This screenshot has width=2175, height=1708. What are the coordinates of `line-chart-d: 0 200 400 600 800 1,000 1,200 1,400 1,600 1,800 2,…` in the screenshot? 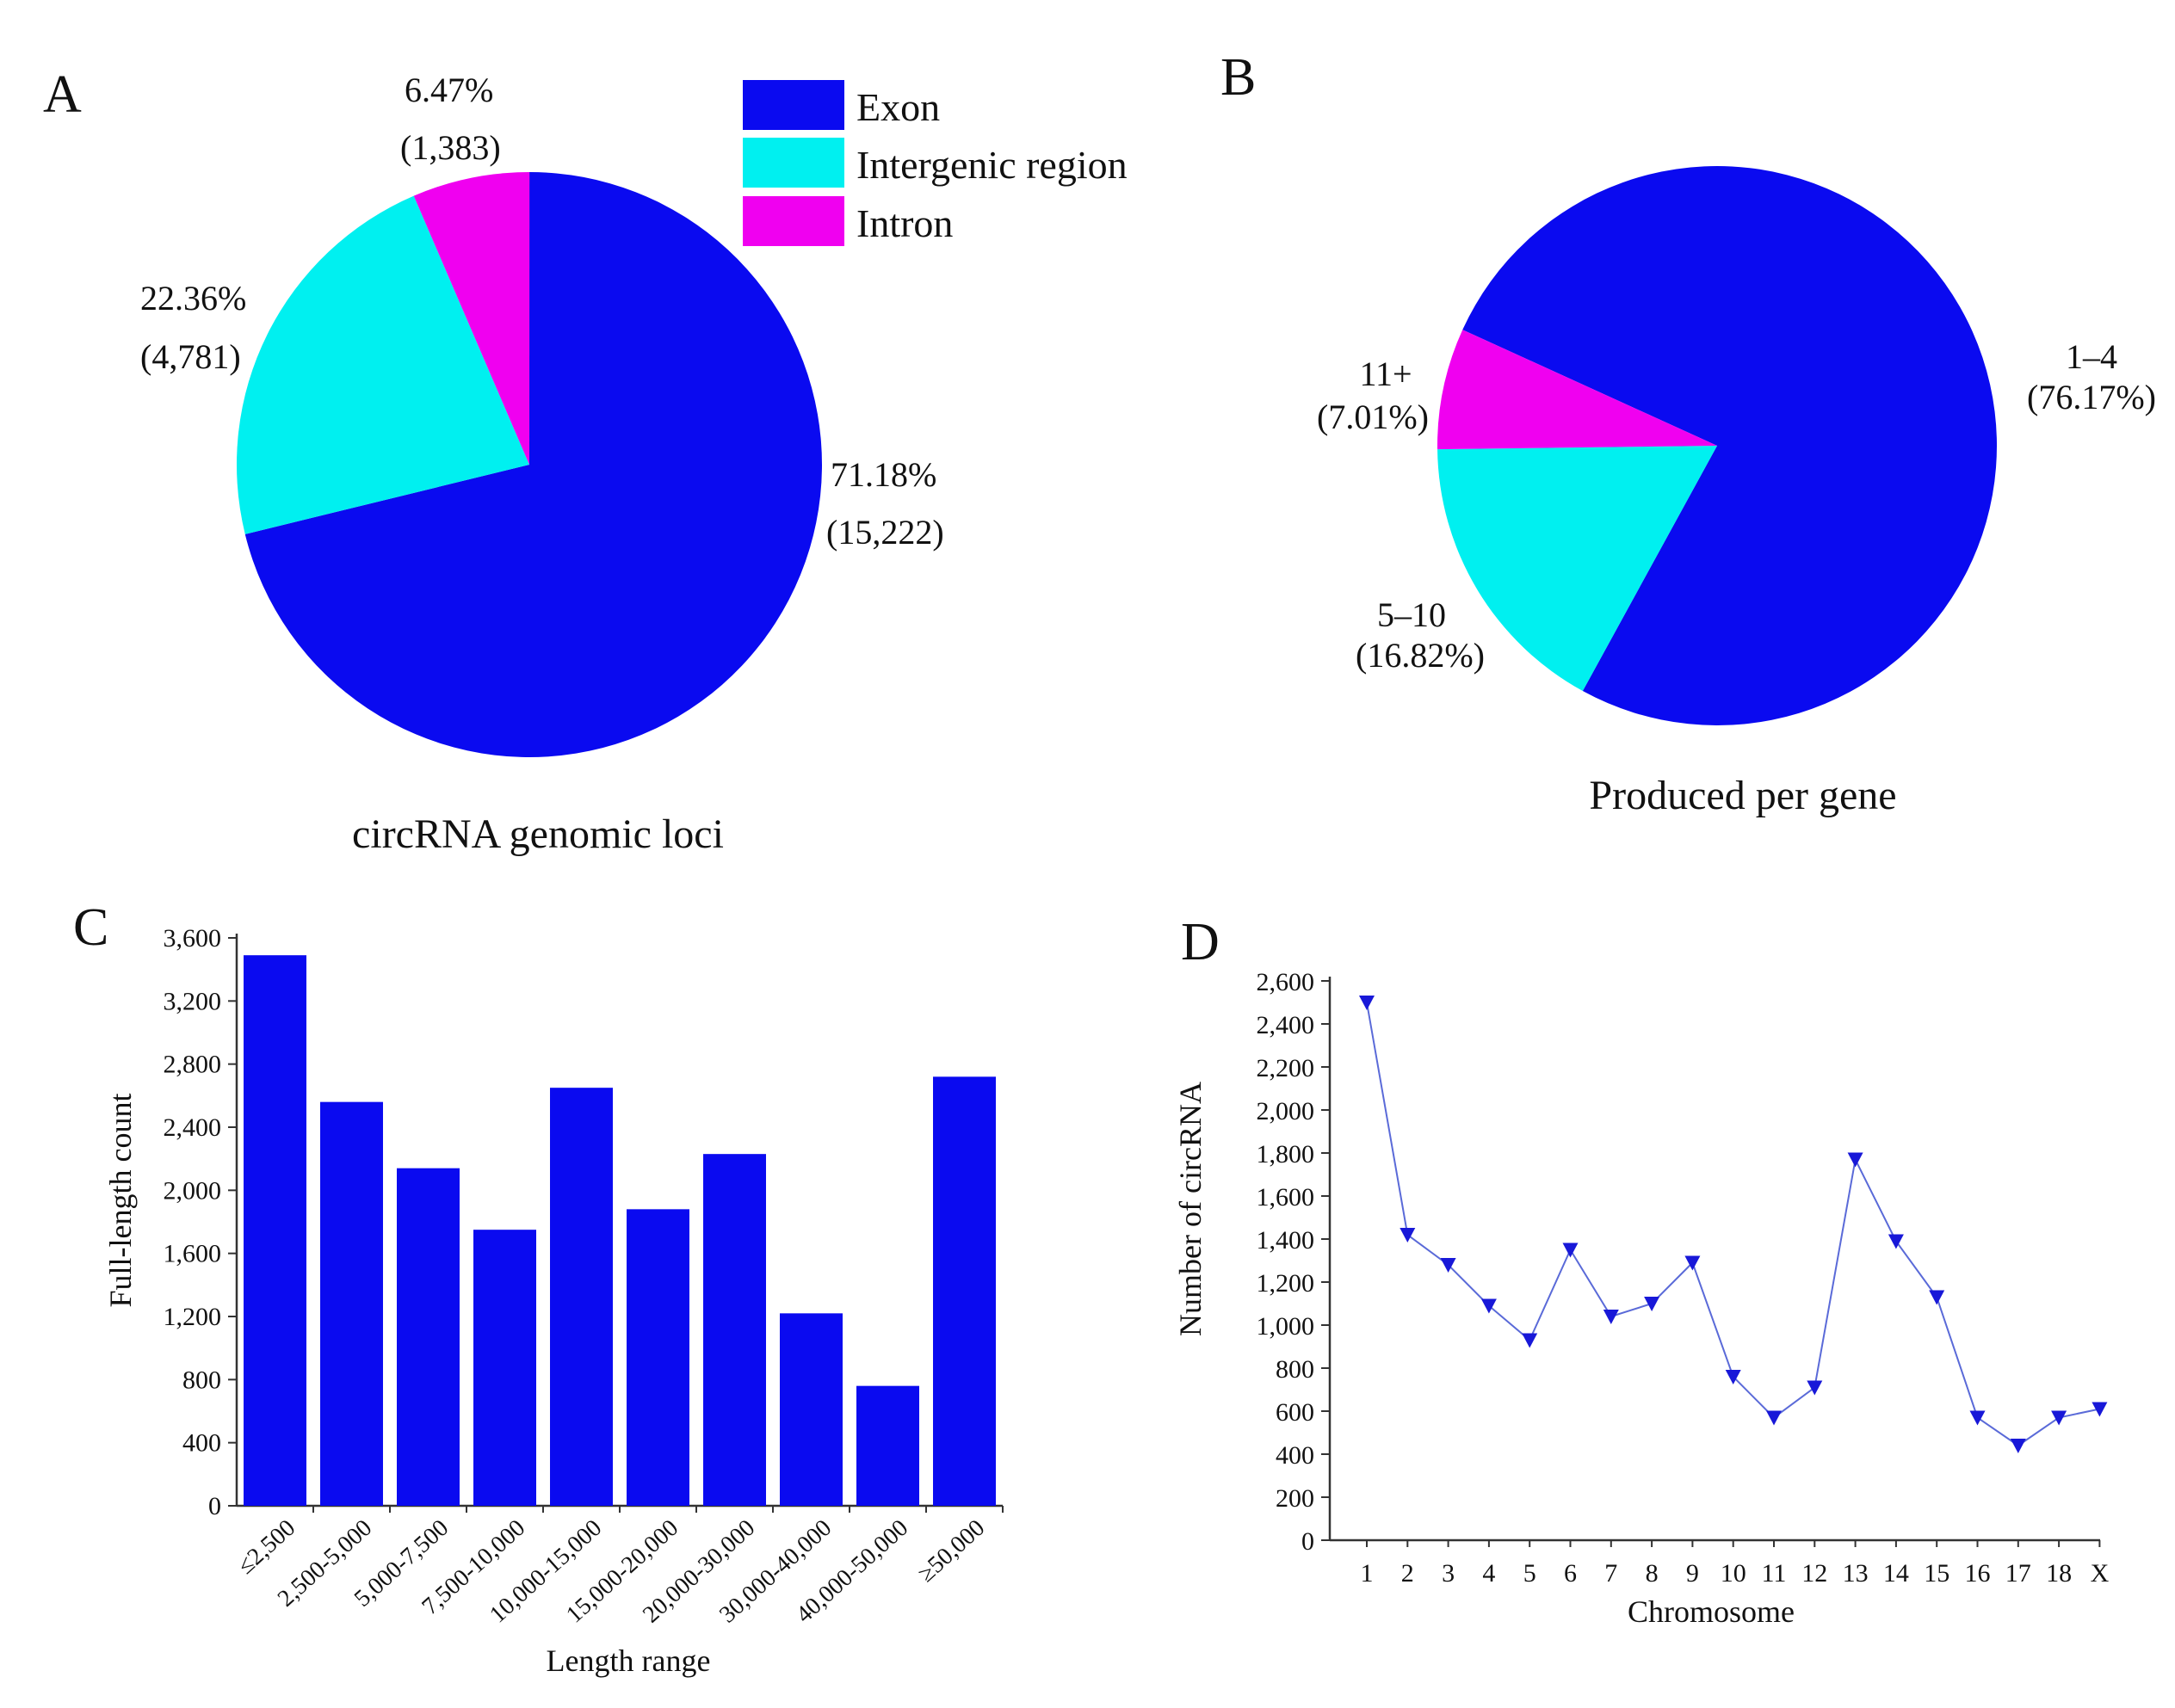 It's located at (1683, 1278).